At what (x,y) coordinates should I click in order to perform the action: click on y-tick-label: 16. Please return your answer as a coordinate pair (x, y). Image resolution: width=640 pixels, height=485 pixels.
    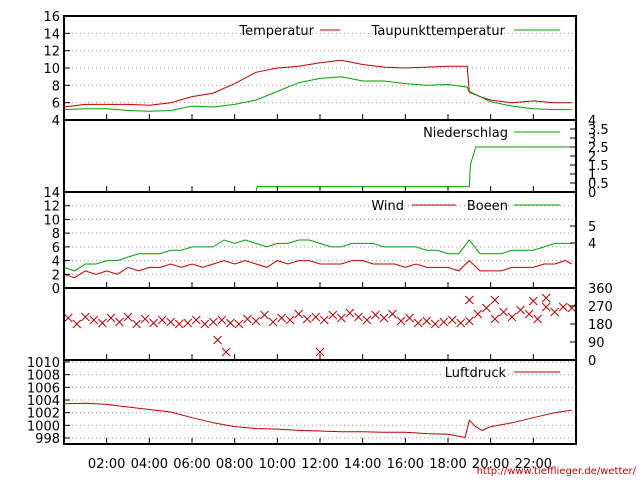
    Looking at the image, I should click on (51, 17).